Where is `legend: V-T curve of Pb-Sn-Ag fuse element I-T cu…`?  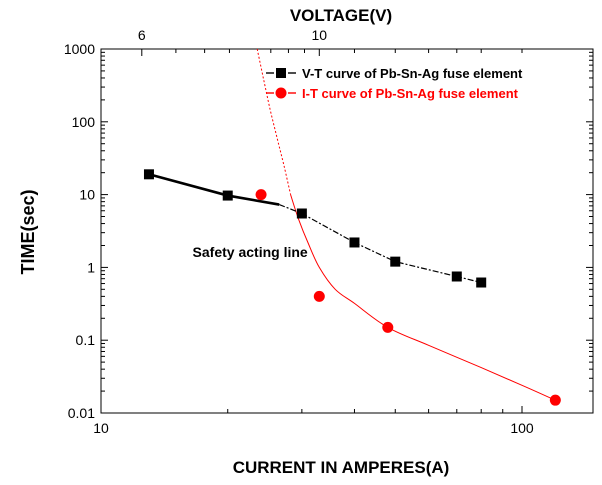
legend: V-T curve of Pb-Sn-Ag fuse element I-T cu… is located at coordinates (394, 83).